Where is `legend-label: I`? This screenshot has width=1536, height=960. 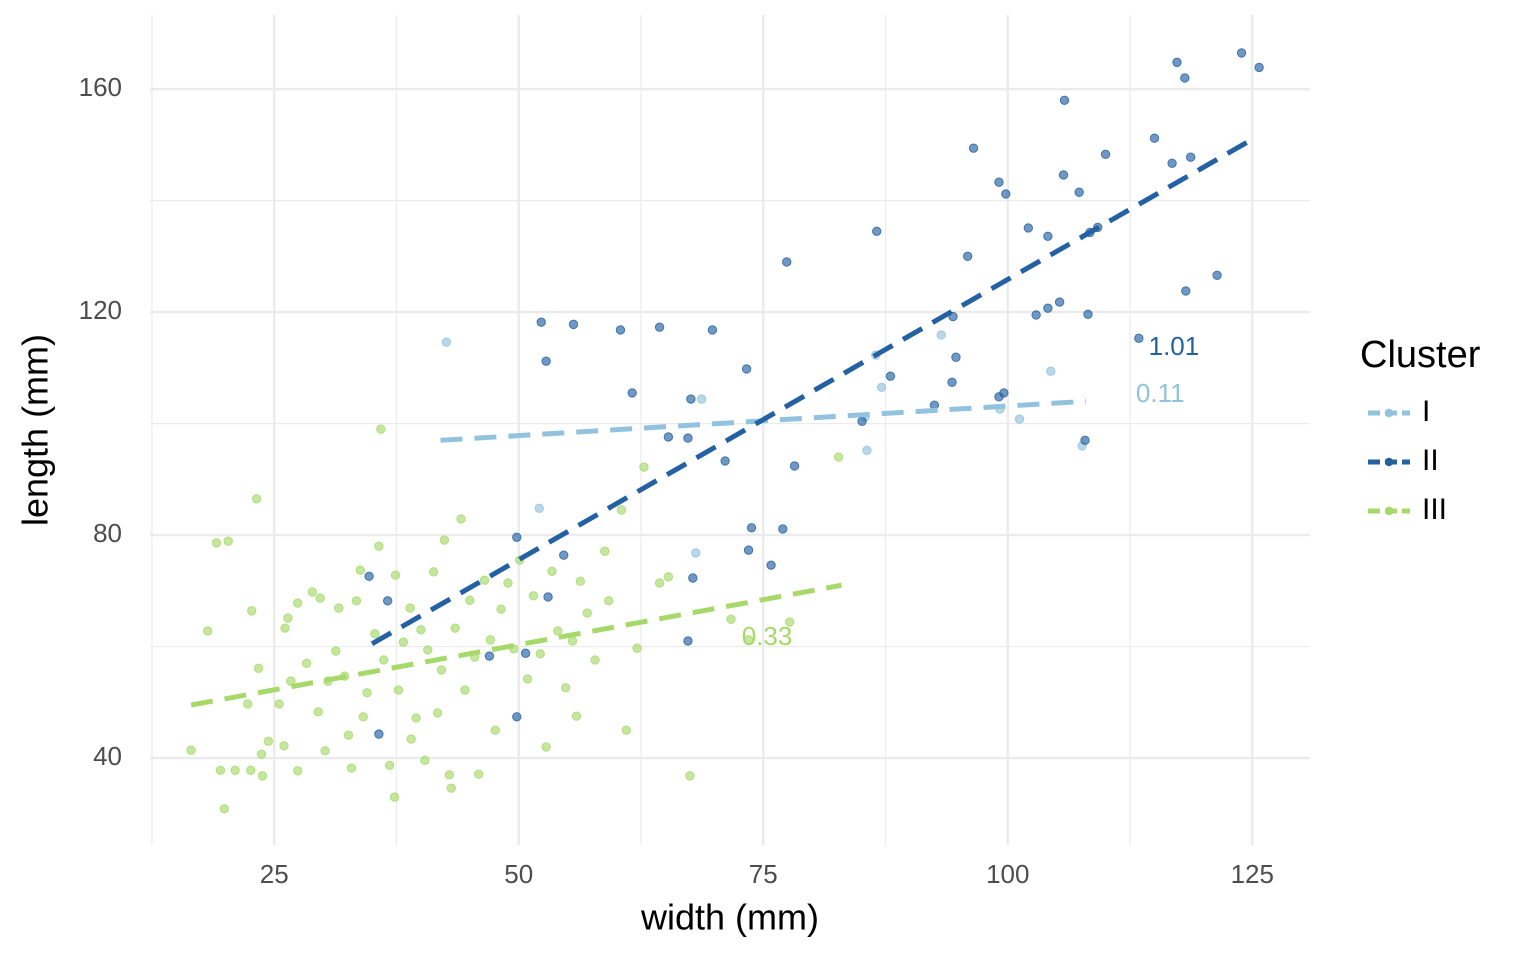
legend-label: I is located at coordinates (1426, 411).